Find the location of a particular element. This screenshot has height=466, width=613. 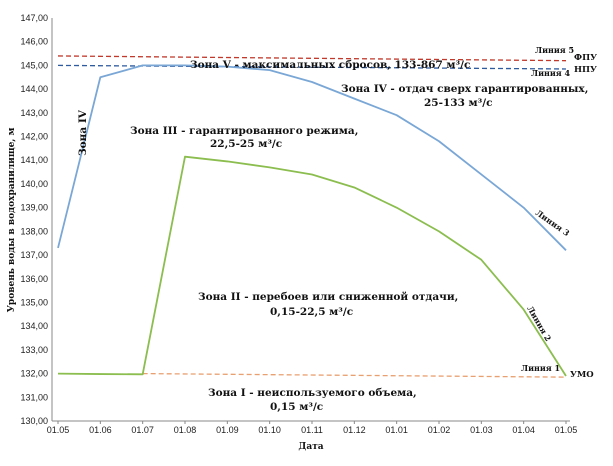

y-tick-label: 143,00 is located at coordinates (34, 113).